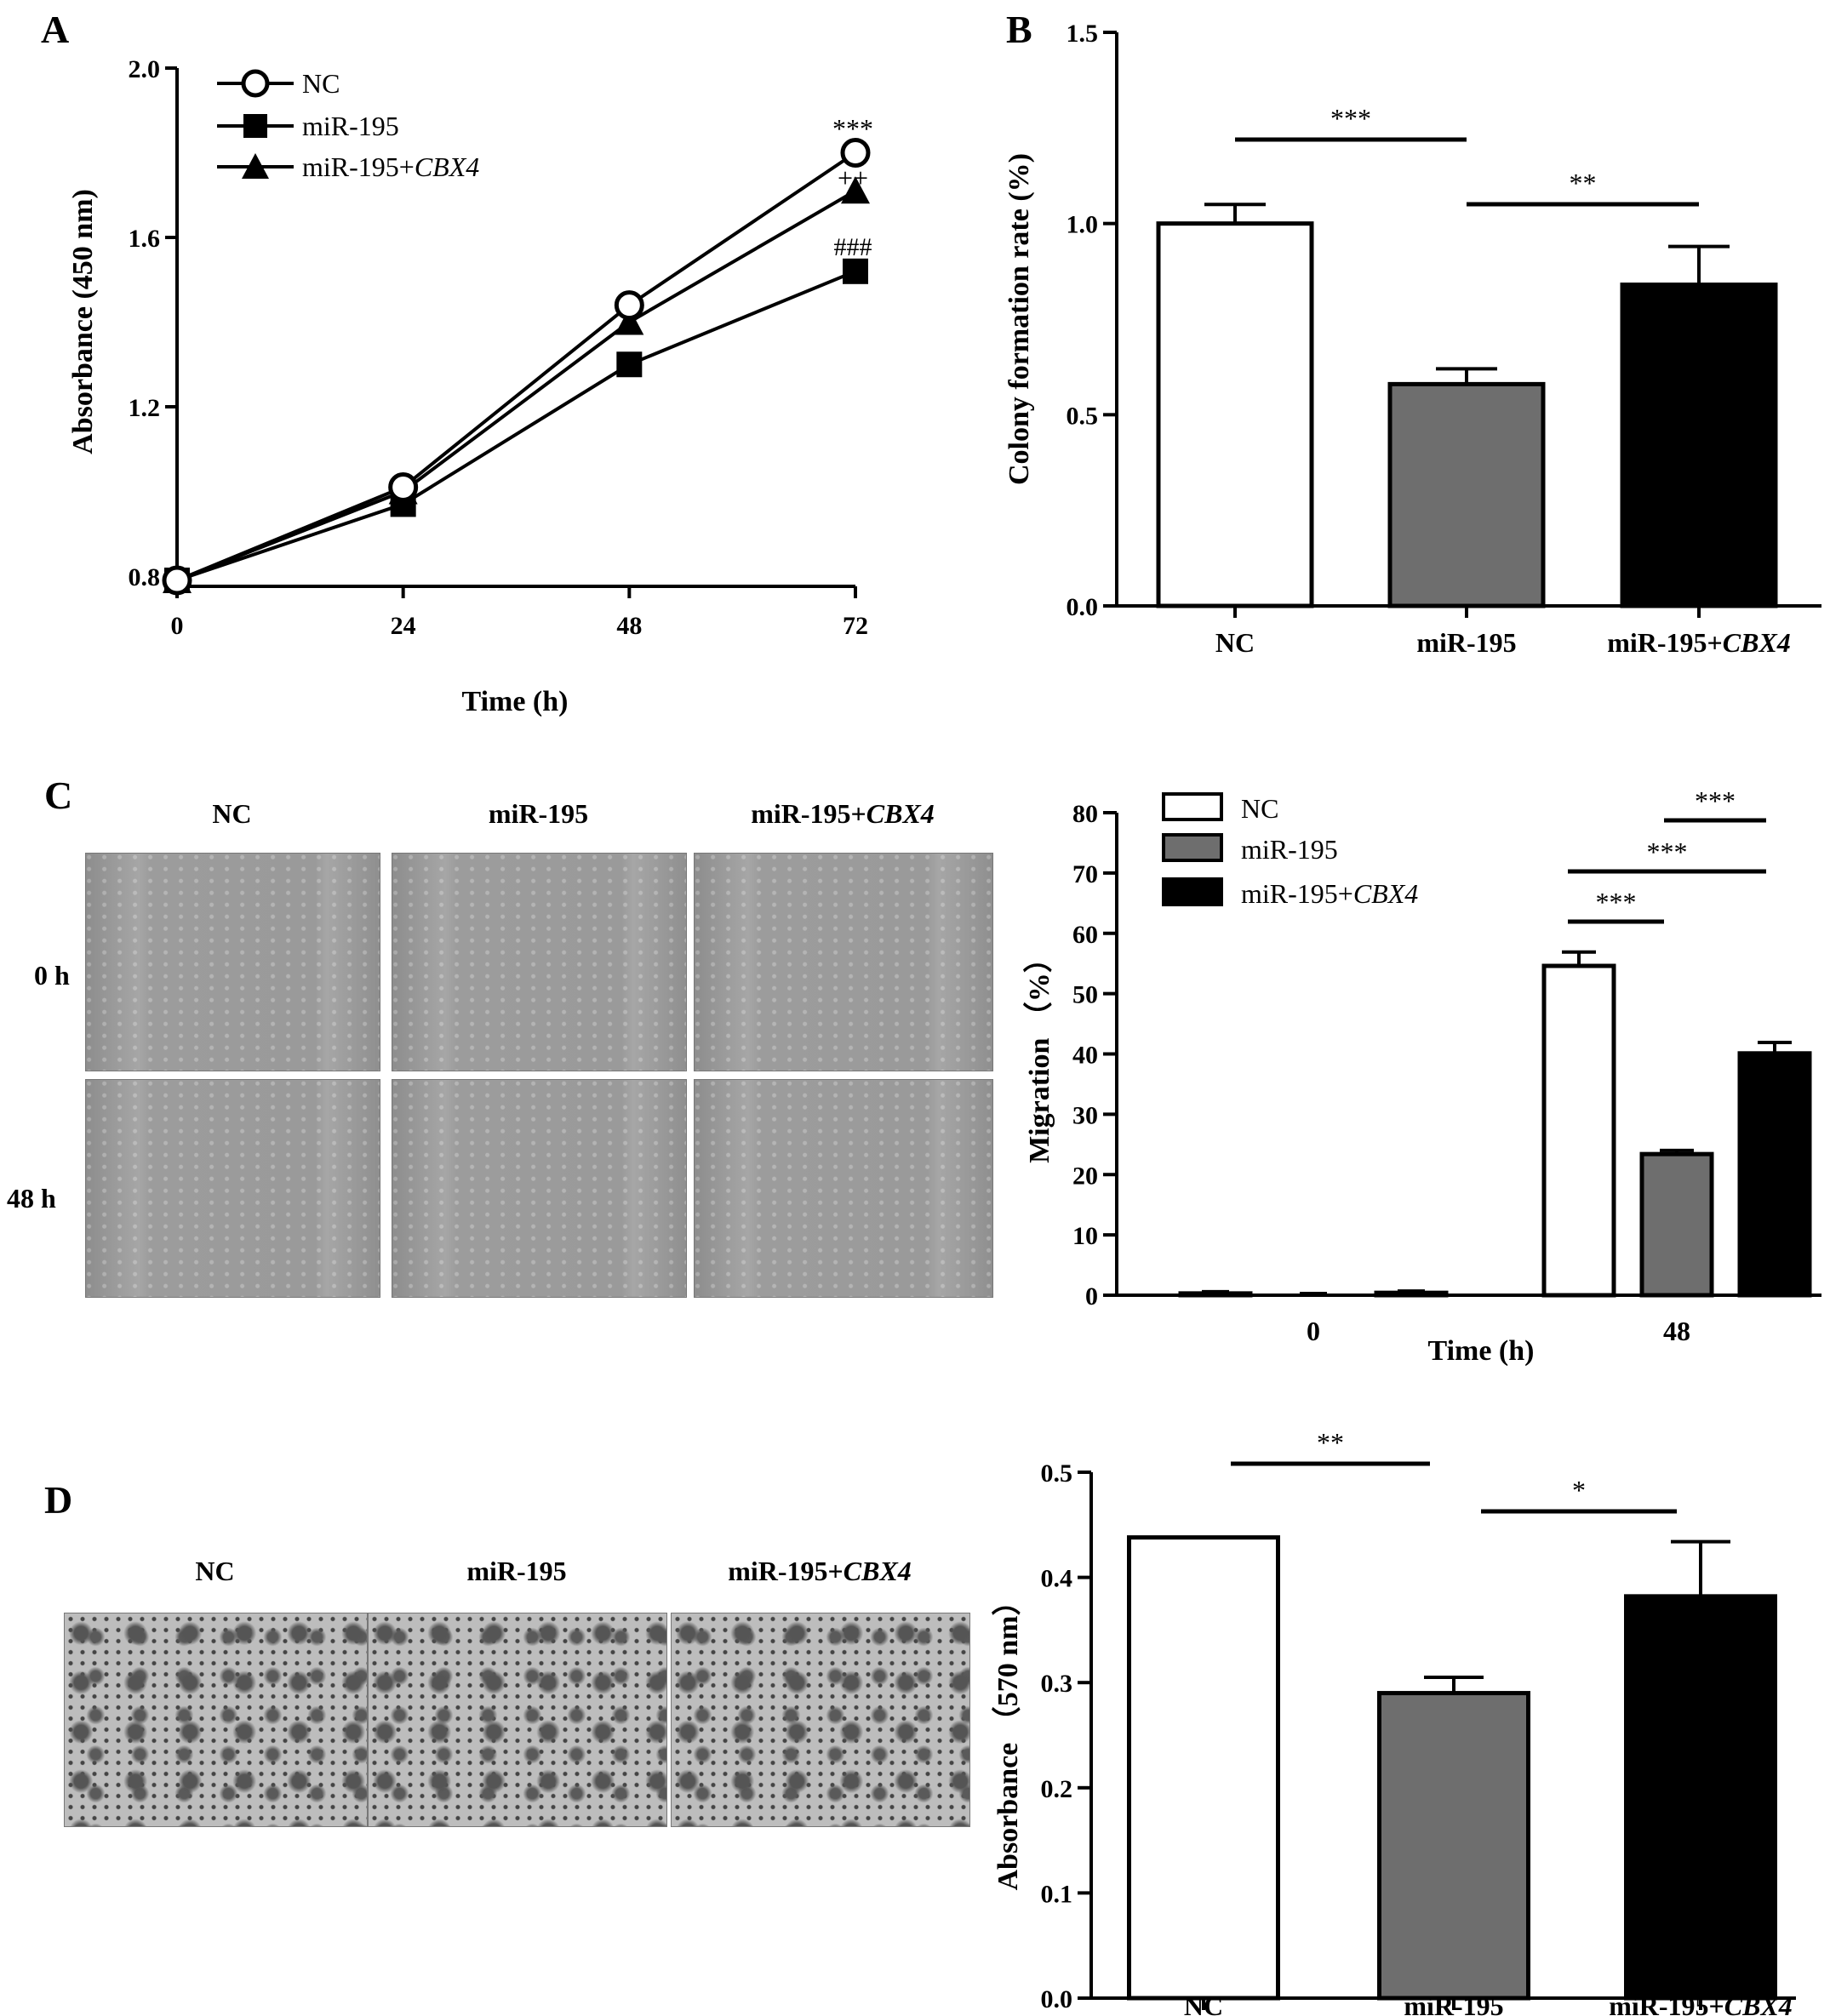 The width and height of the screenshot is (1830, 2016). I want to click on micrograph-nc-48h, so click(232, 1188).